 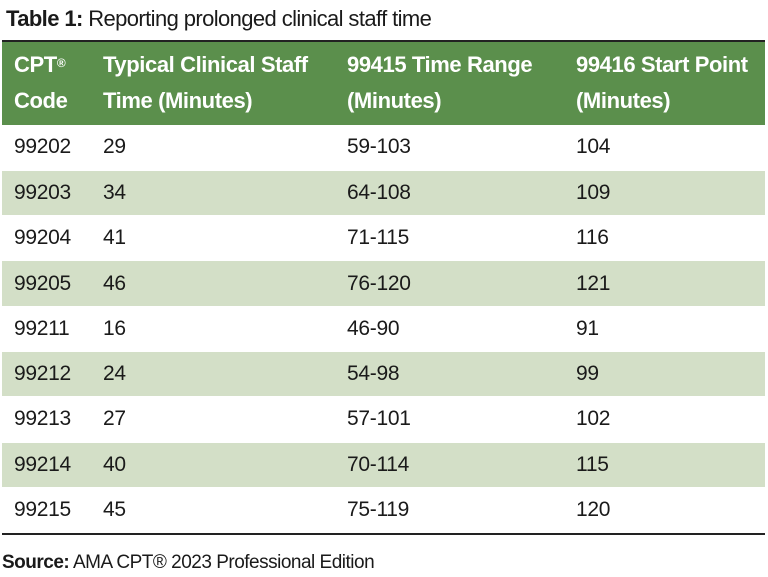 I want to click on cell-99415-range: 46-90, so click(x=449, y=328).